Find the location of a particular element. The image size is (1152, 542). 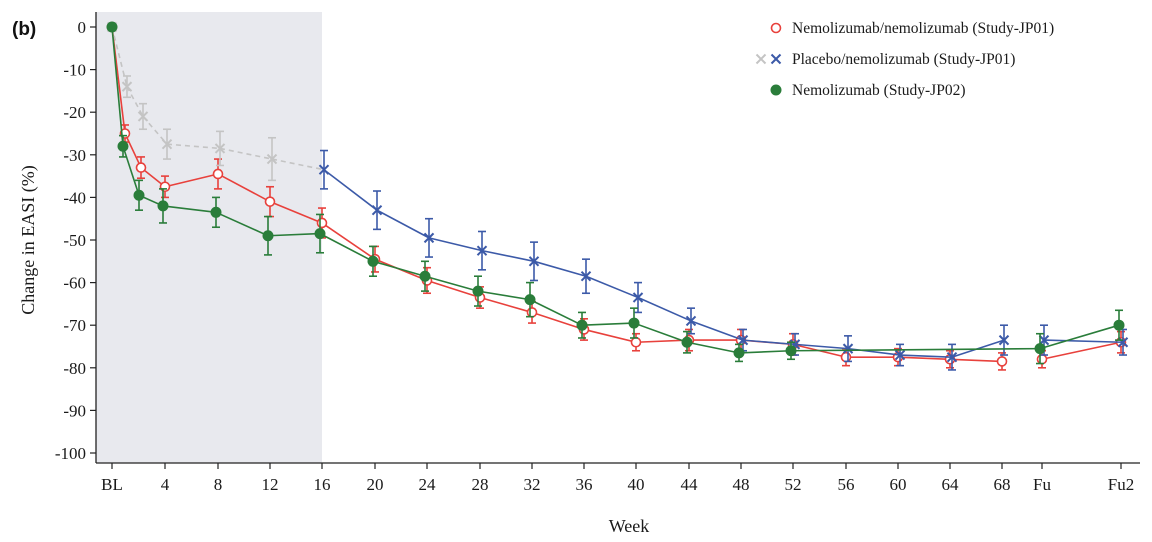

x-tick-label: 16 is located at coordinates (322, 484).